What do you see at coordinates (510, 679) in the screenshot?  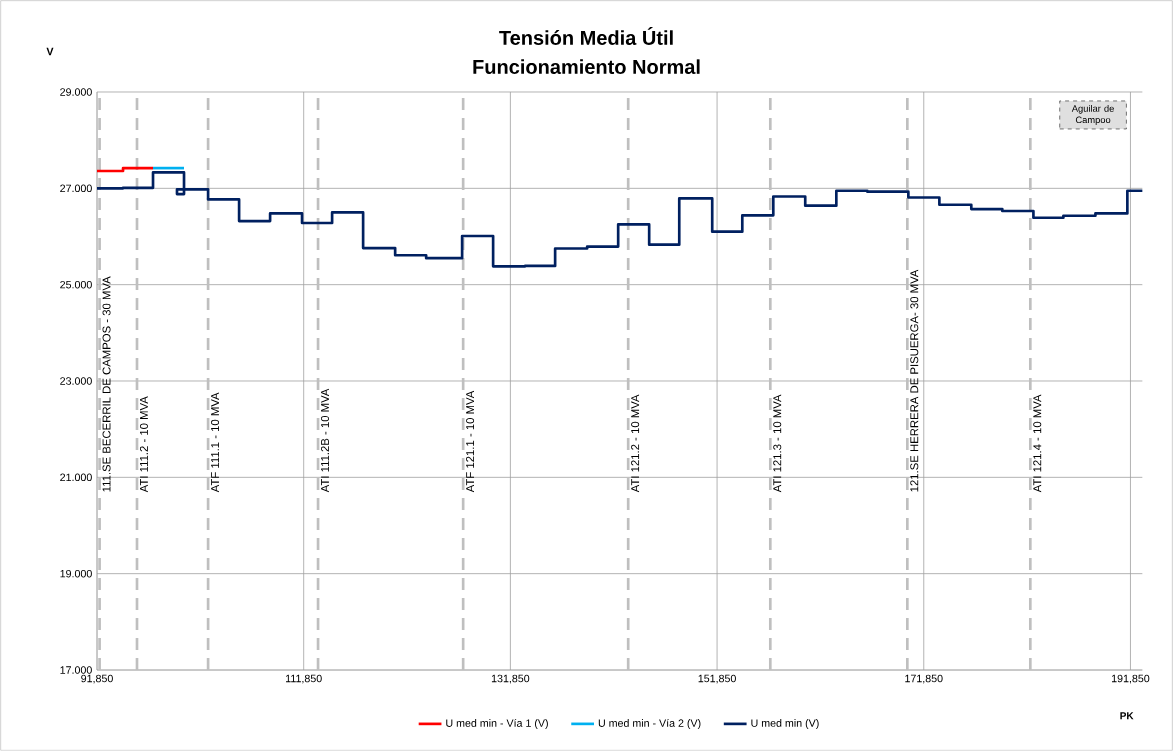 I see `x-tick-label: 131,850` at bounding box center [510, 679].